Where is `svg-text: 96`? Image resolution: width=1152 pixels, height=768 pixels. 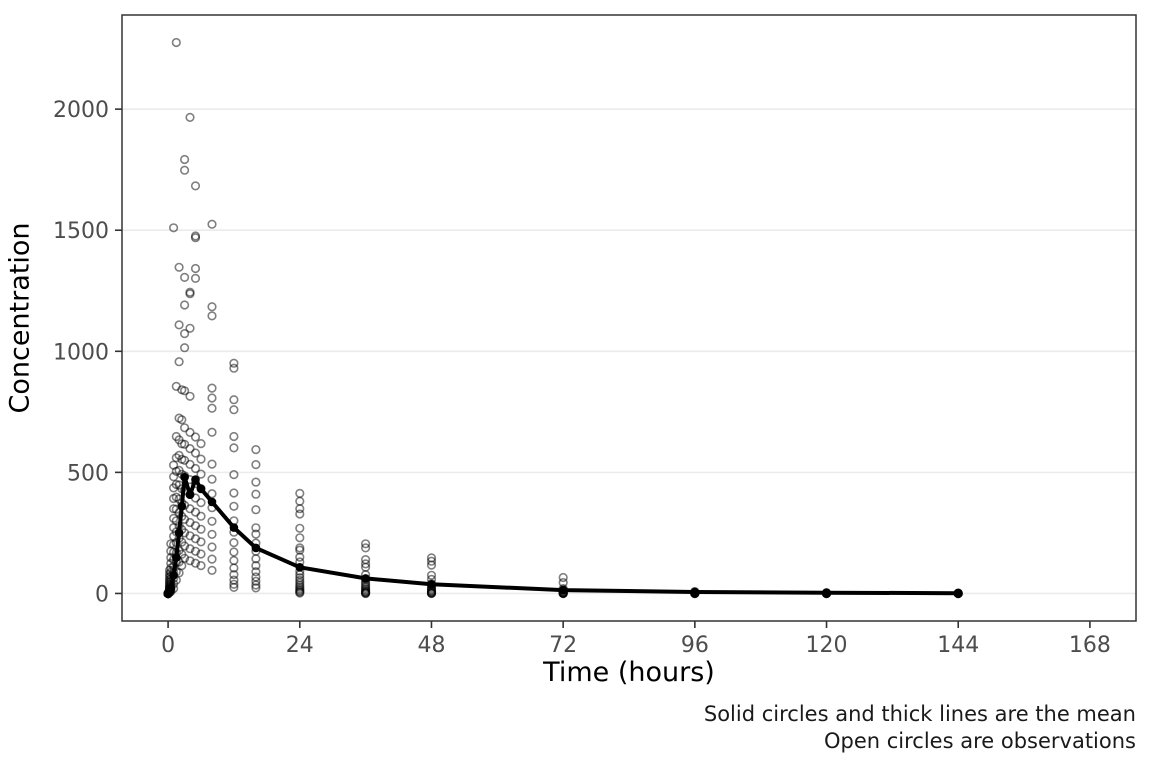
svg-text: 96 is located at coordinates (695, 645).